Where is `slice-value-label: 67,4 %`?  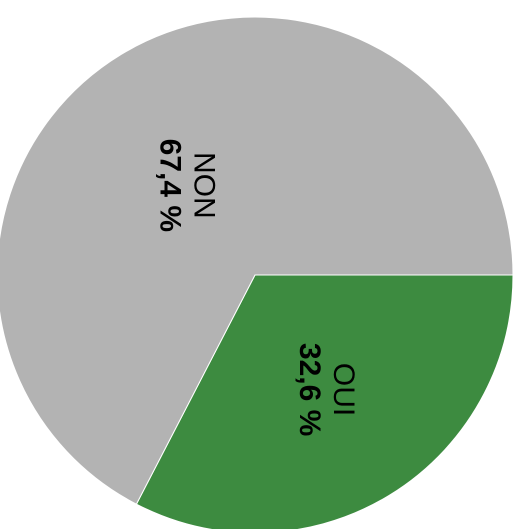 slice-value-label: 67,4 % is located at coordinates (169, 185).